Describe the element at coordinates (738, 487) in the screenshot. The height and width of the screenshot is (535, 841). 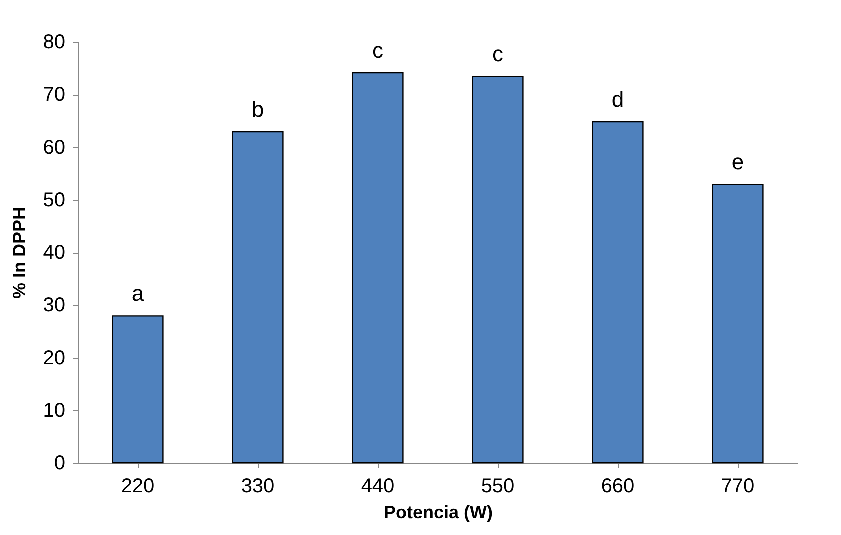
I see `x-tick-label: 770` at that location.